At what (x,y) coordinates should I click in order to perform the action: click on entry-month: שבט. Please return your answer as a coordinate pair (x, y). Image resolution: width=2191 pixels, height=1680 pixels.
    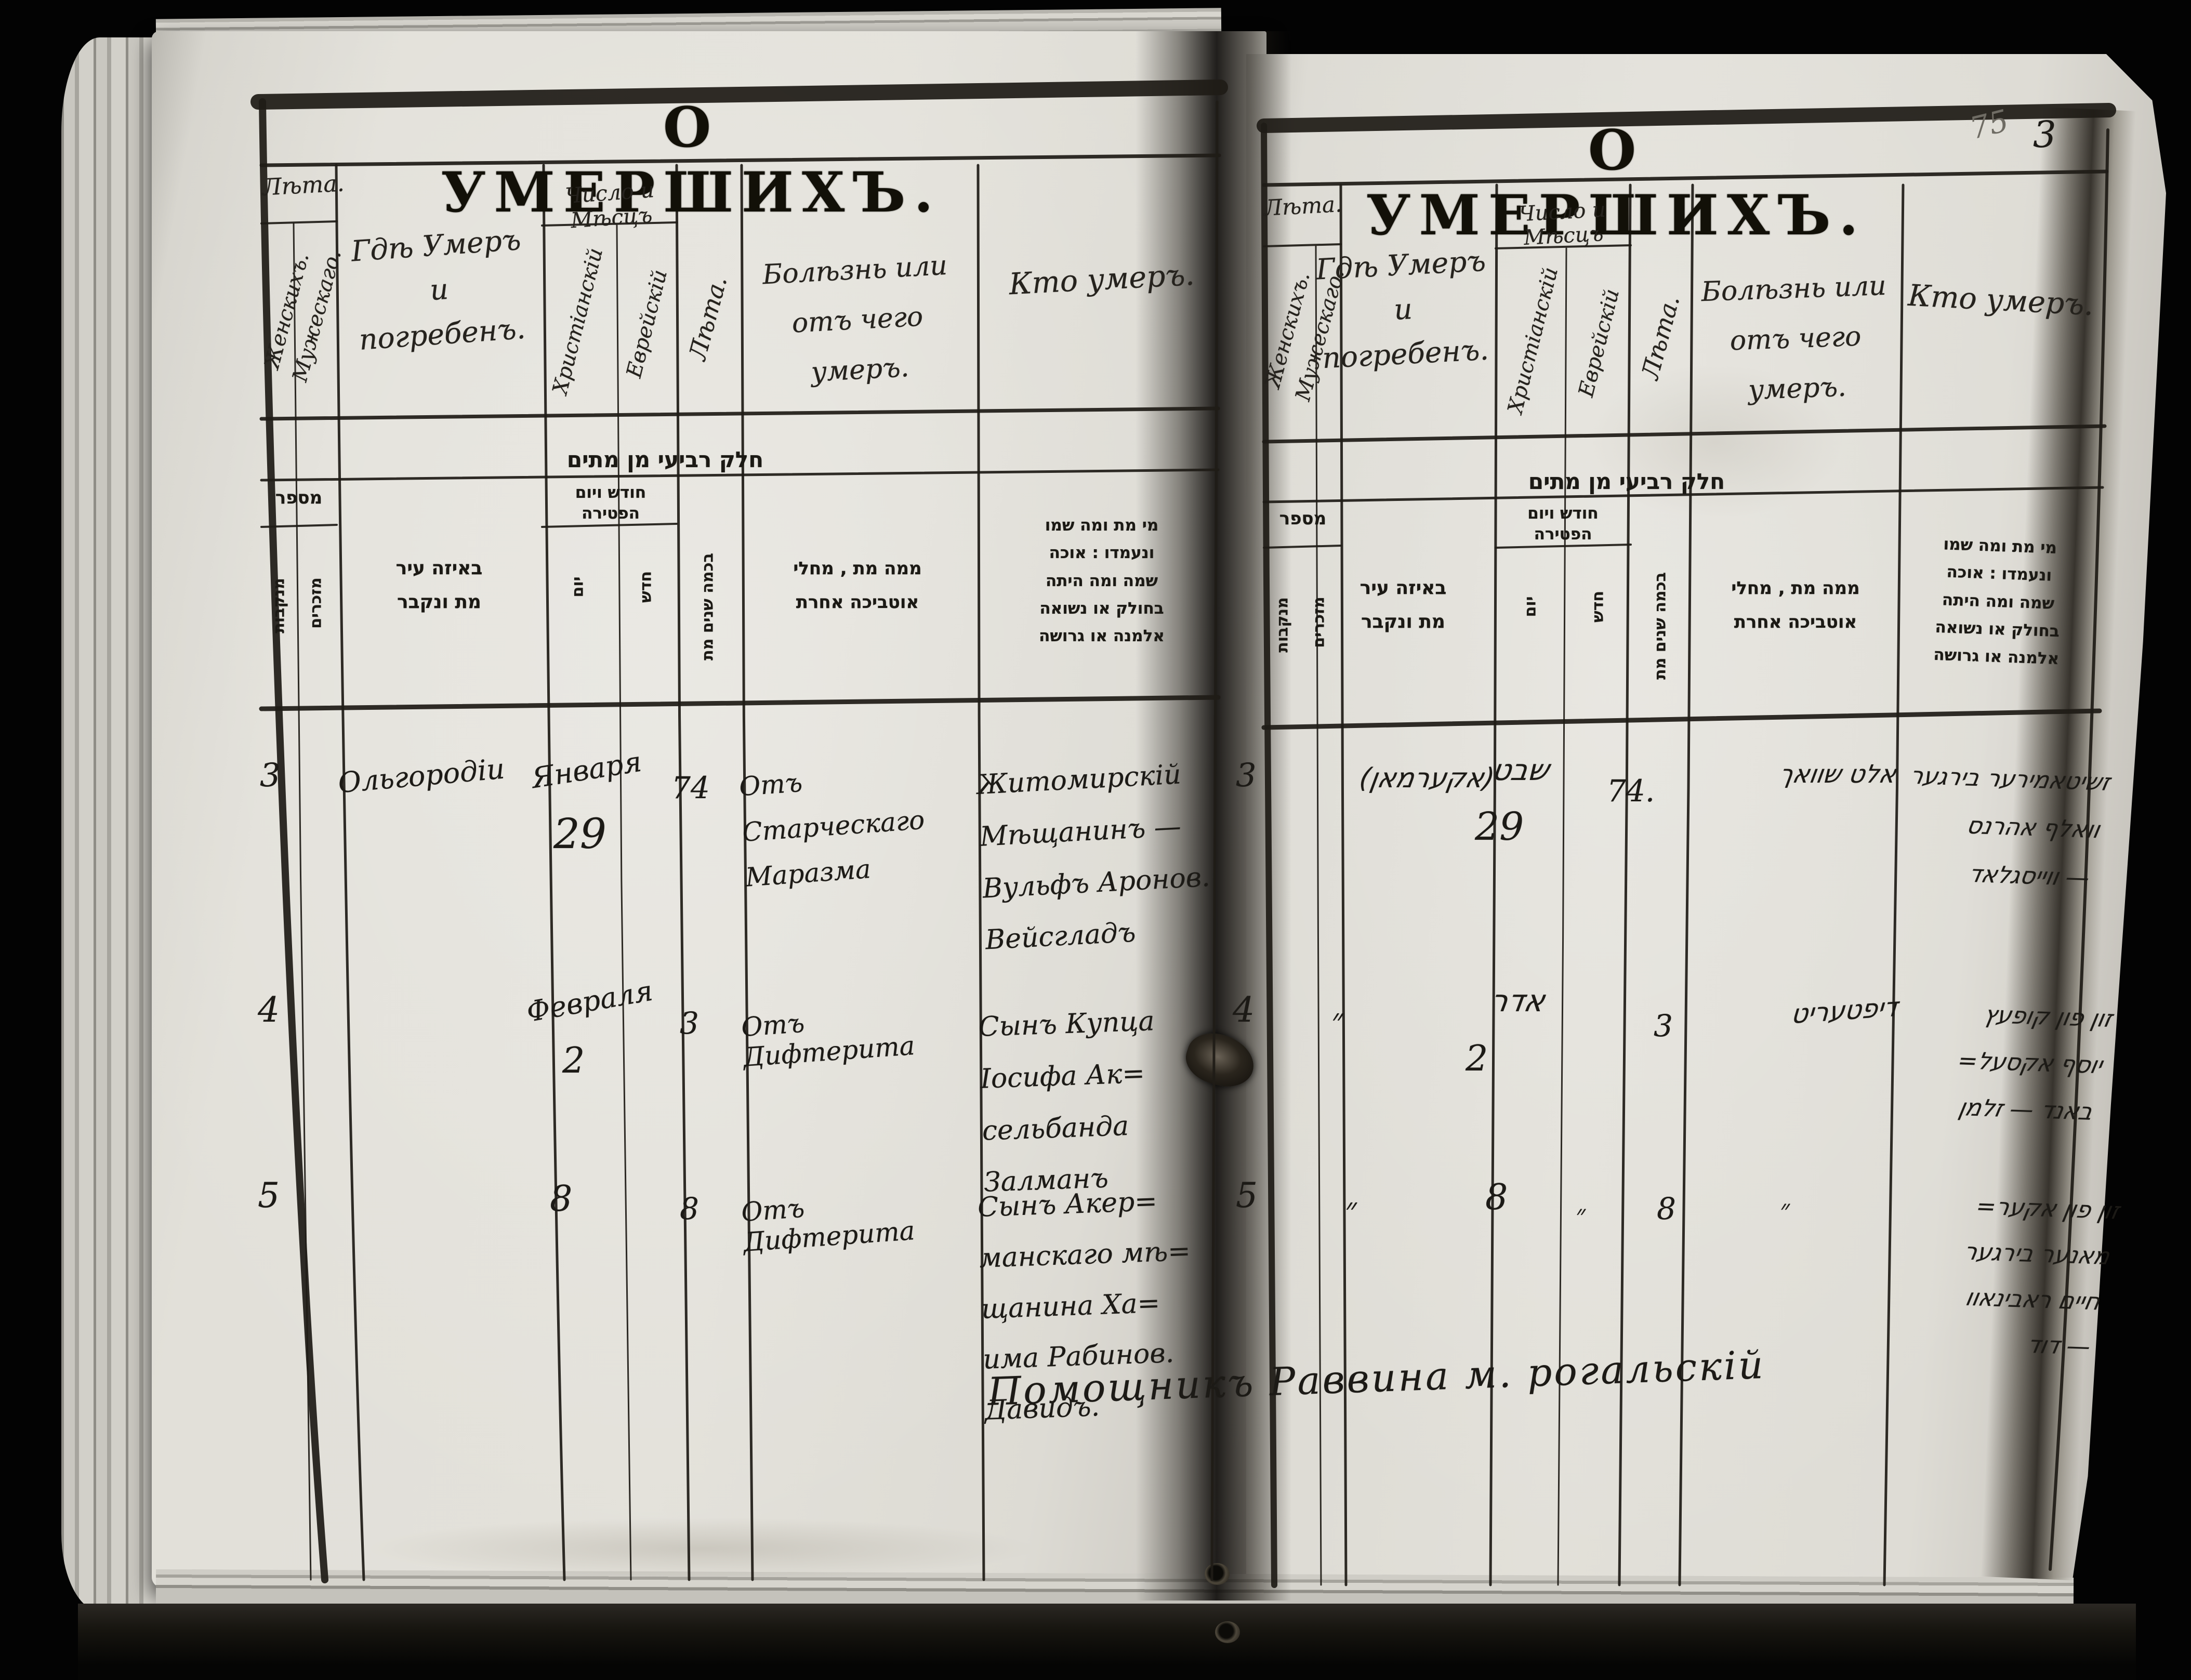
    Looking at the image, I should click on (1520, 770).